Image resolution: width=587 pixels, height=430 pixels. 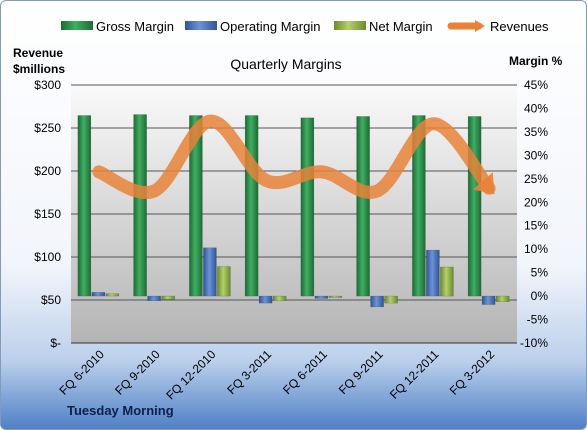 I want to click on legend-label-operating-margin: Operating Margin, so click(x=270, y=26).